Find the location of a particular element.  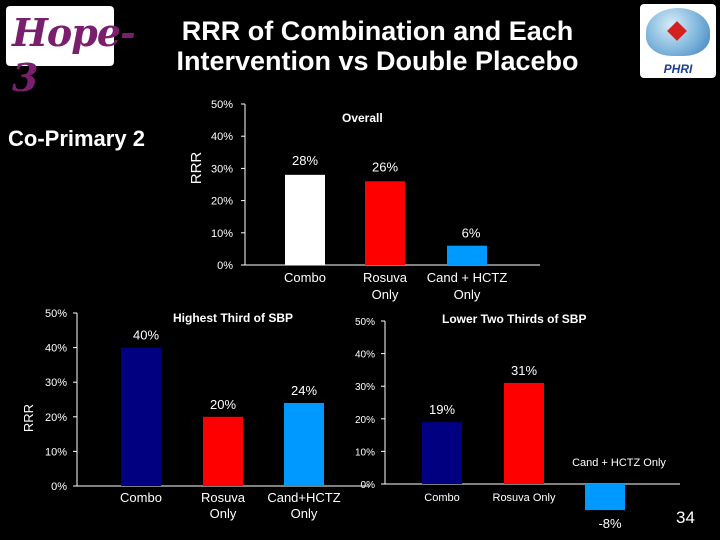

value-label: 6% is located at coordinates (471, 233).